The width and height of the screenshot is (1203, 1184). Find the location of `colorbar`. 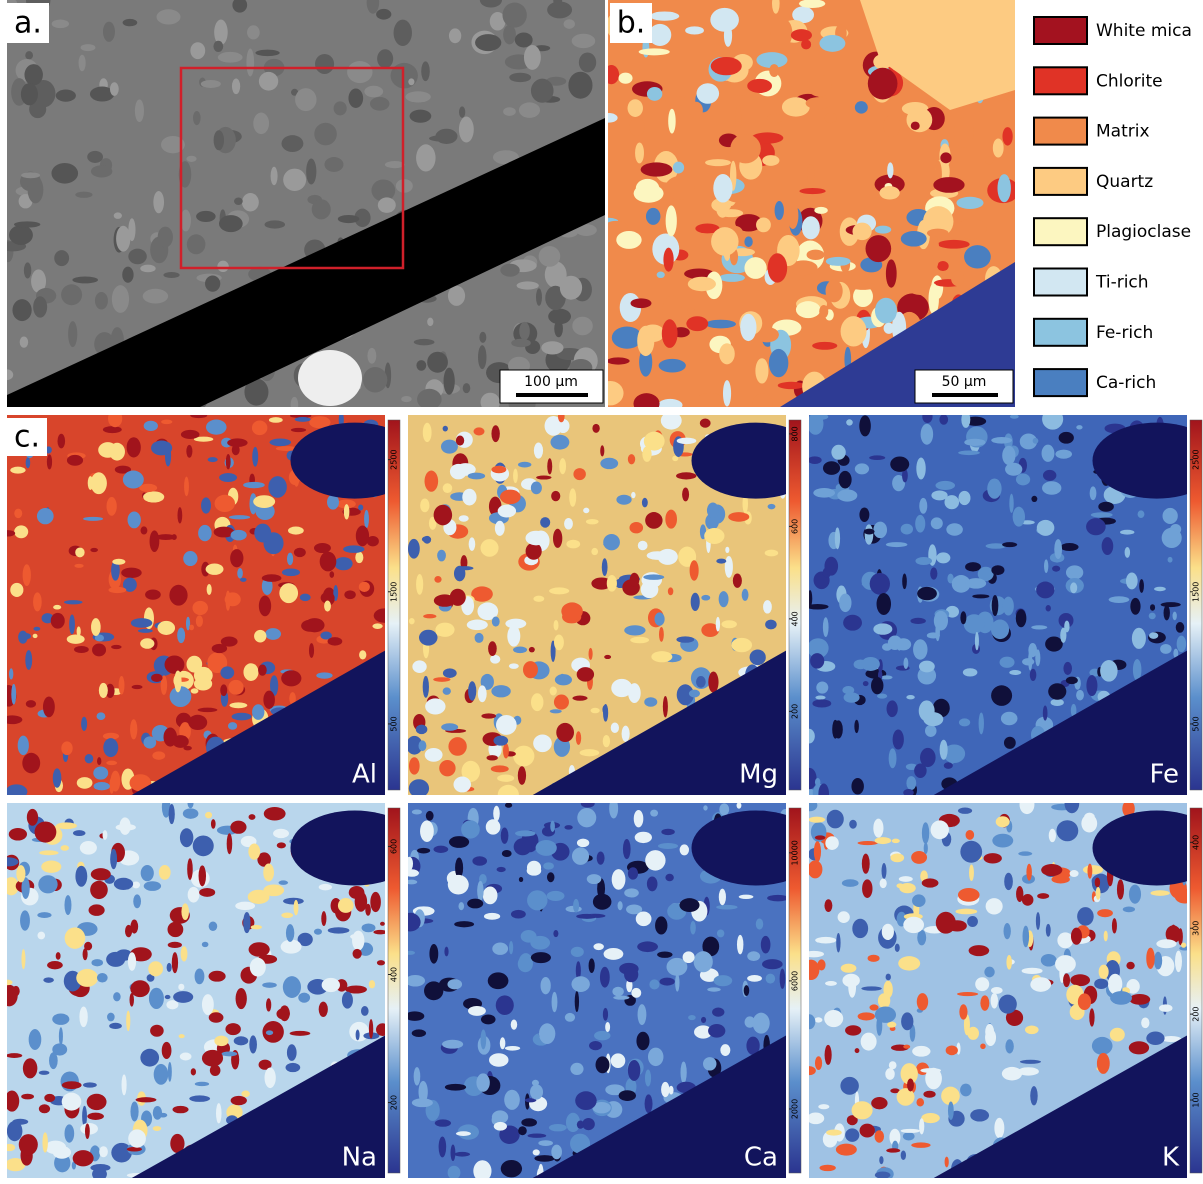

colorbar is located at coordinates (394, 990).